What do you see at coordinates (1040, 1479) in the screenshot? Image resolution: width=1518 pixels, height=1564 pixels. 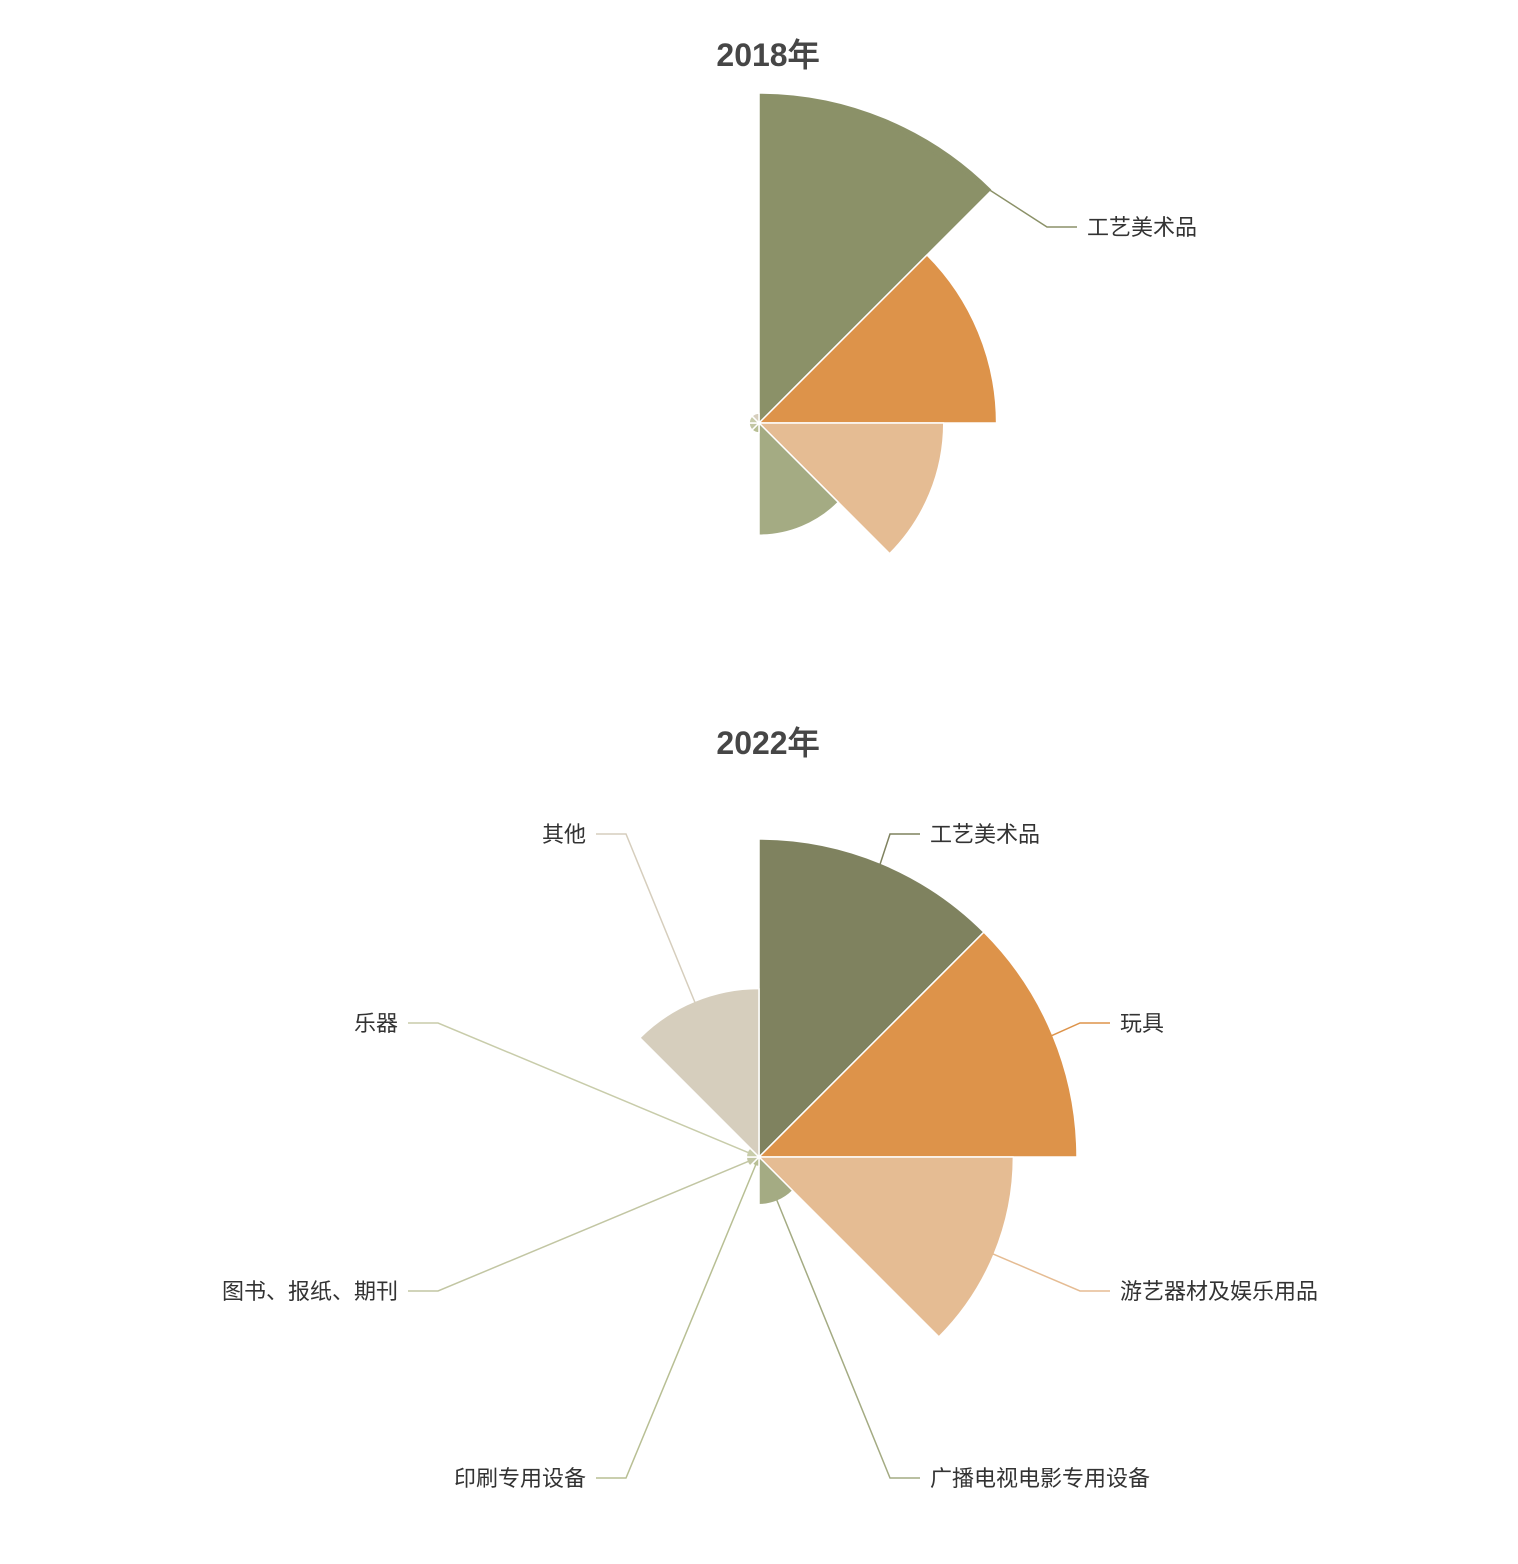 I see `slice-label-1-3: 广播电视电影专用设备` at bounding box center [1040, 1479].